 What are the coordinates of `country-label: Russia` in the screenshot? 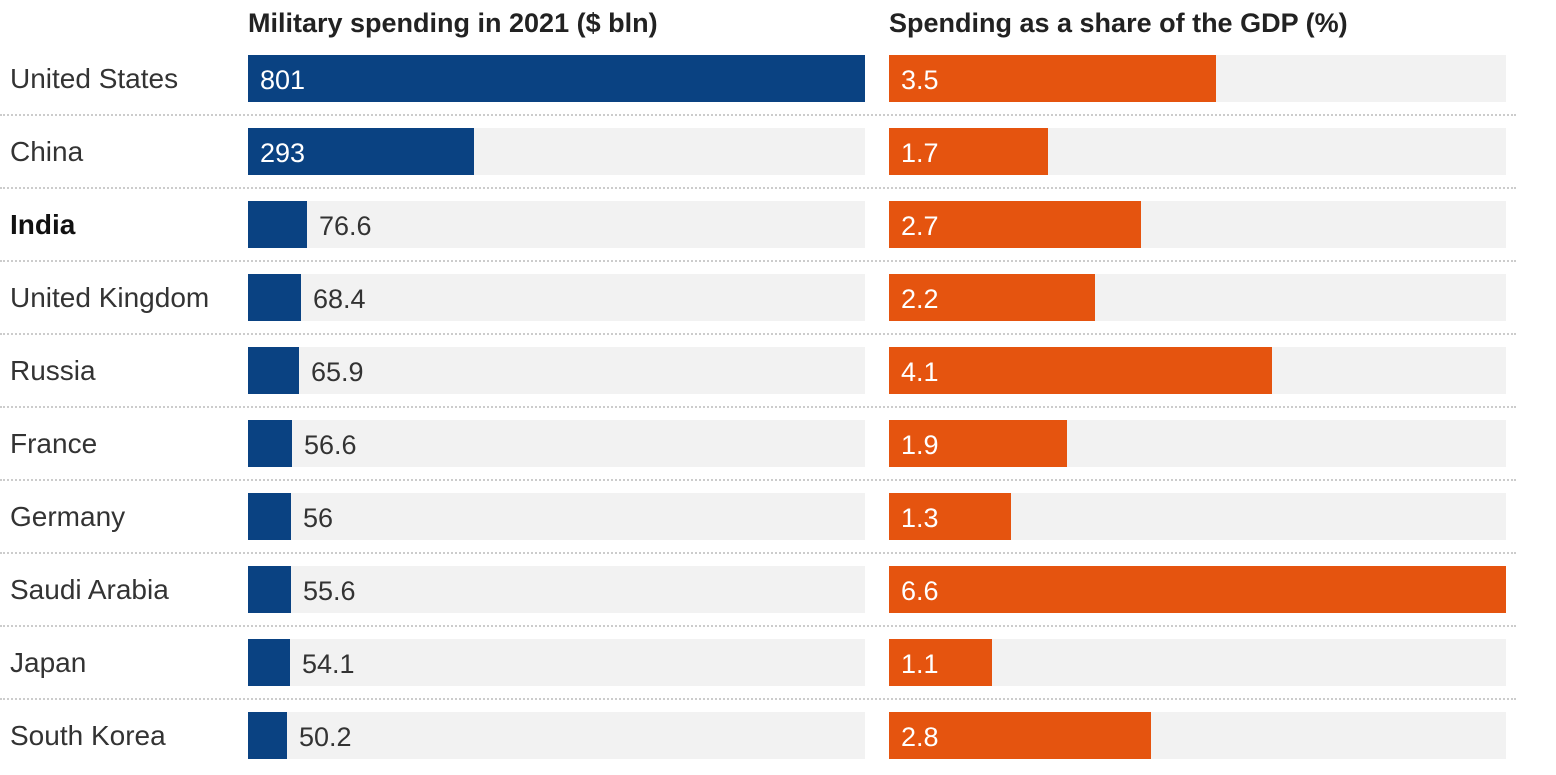 It's located at (53, 370).